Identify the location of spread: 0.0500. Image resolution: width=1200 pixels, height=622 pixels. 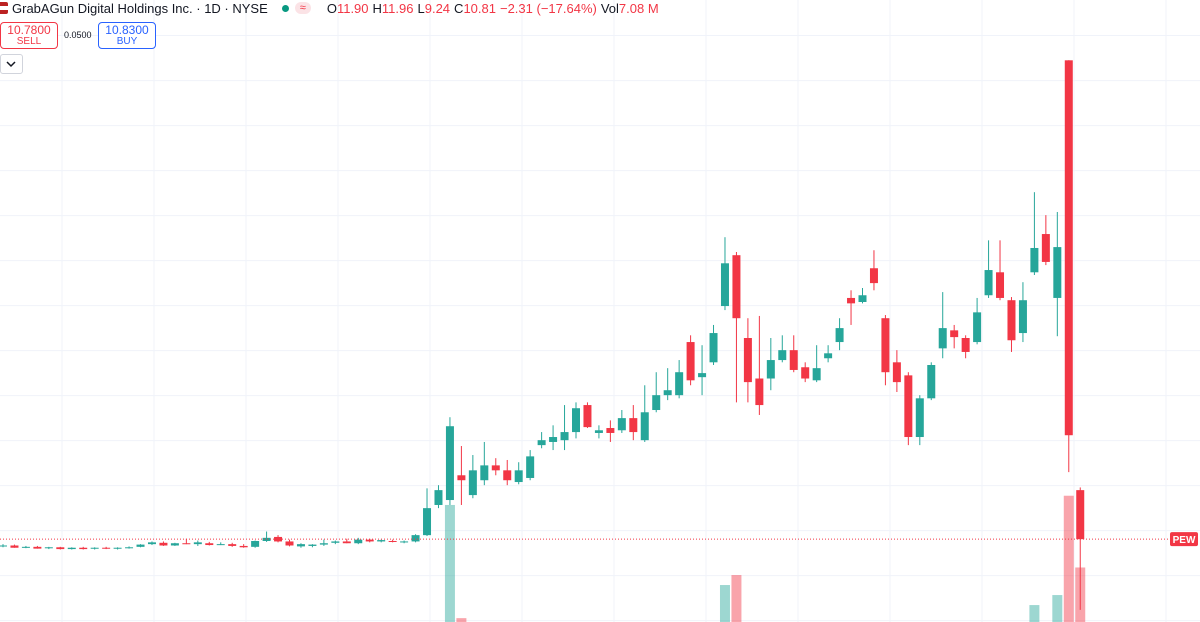
(78, 35).